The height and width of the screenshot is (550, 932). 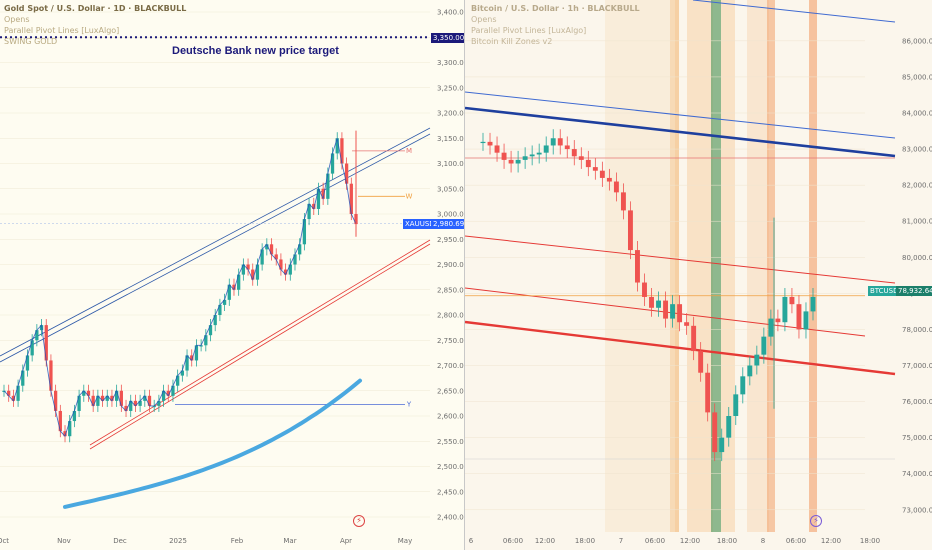 What do you see at coordinates (450, 467) in the screenshot?
I see `gold-y-tick: 2,500.00` at bounding box center [450, 467].